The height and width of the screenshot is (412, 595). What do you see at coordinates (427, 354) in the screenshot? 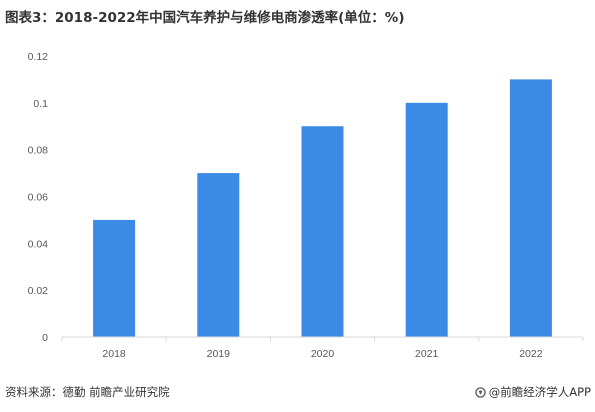
I see `x-tick-label: 2021` at bounding box center [427, 354].